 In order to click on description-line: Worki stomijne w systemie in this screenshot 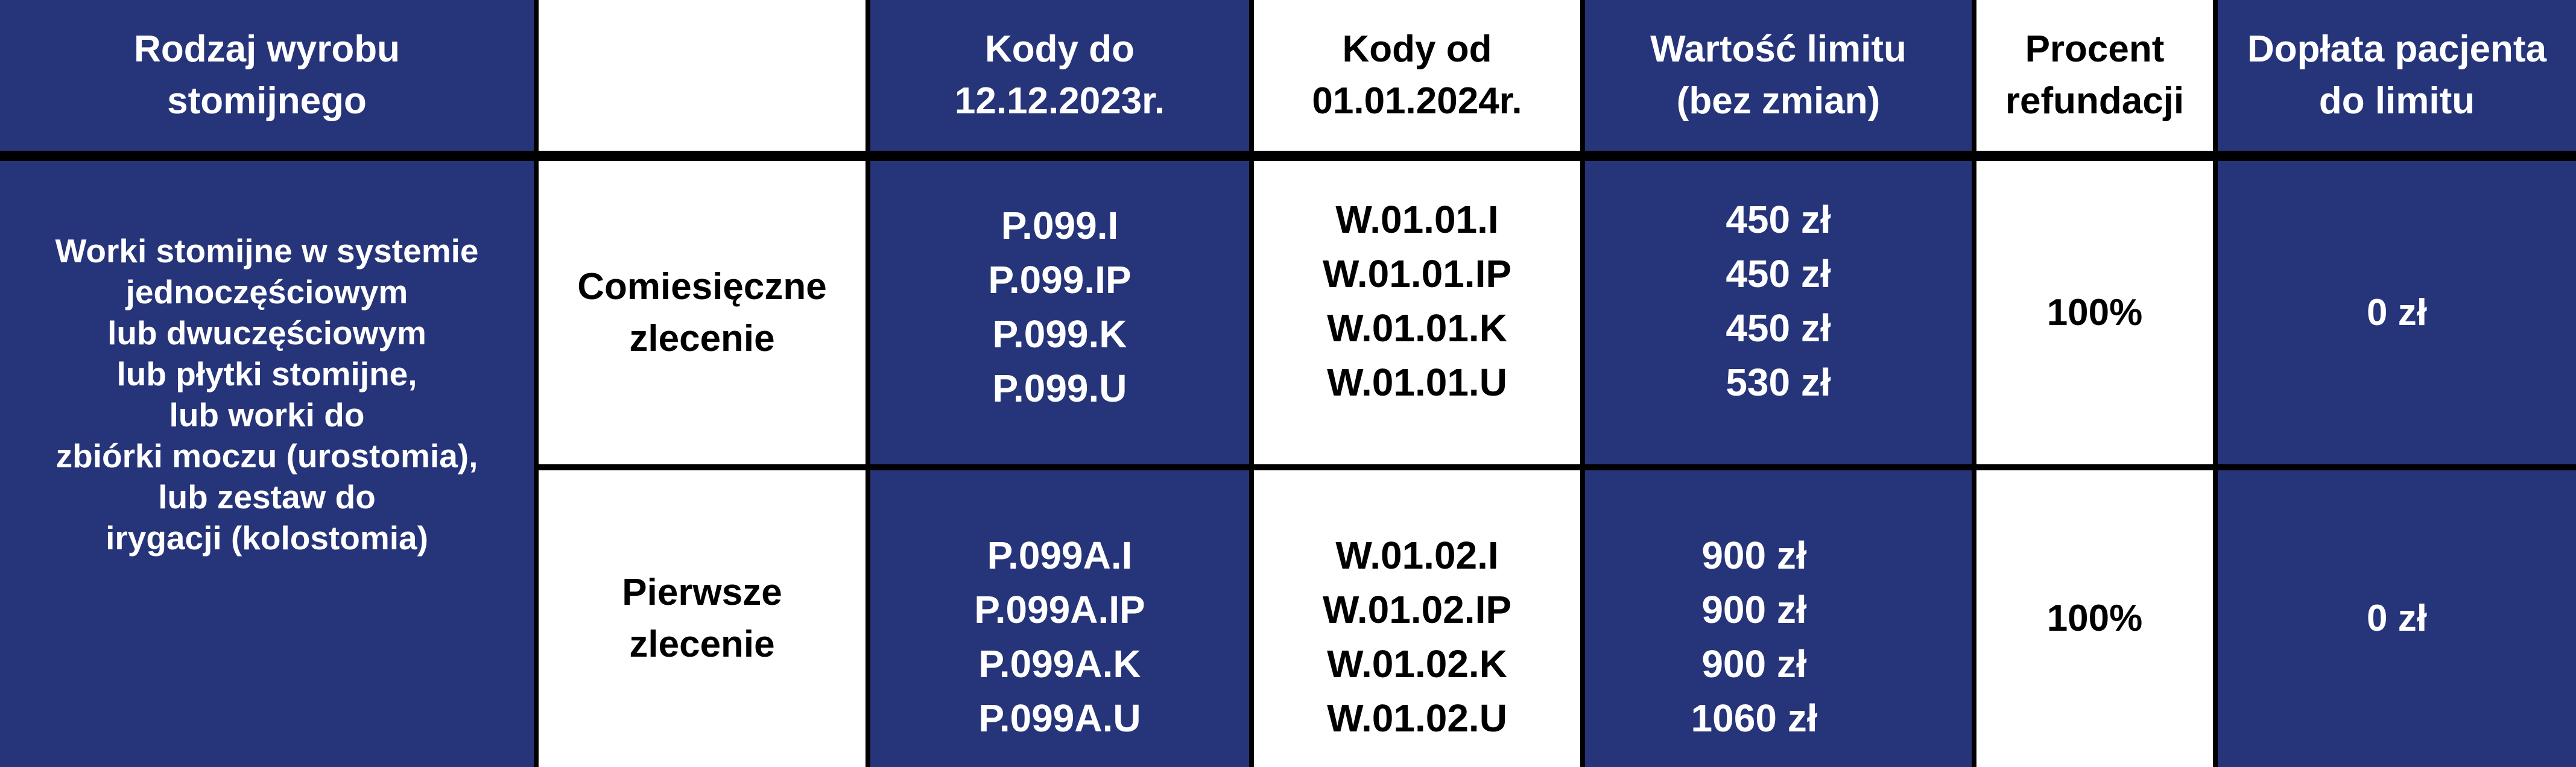, I will do `click(267, 251)`.